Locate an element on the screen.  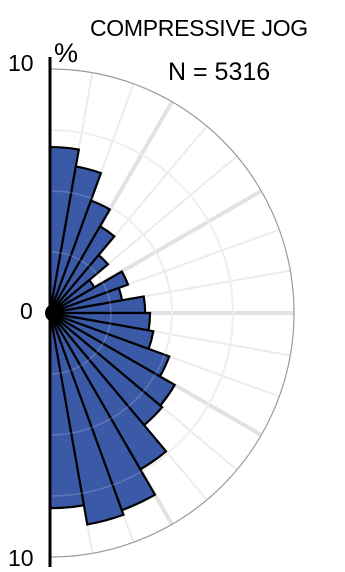
center-hub is located at coordinates (54, 313).